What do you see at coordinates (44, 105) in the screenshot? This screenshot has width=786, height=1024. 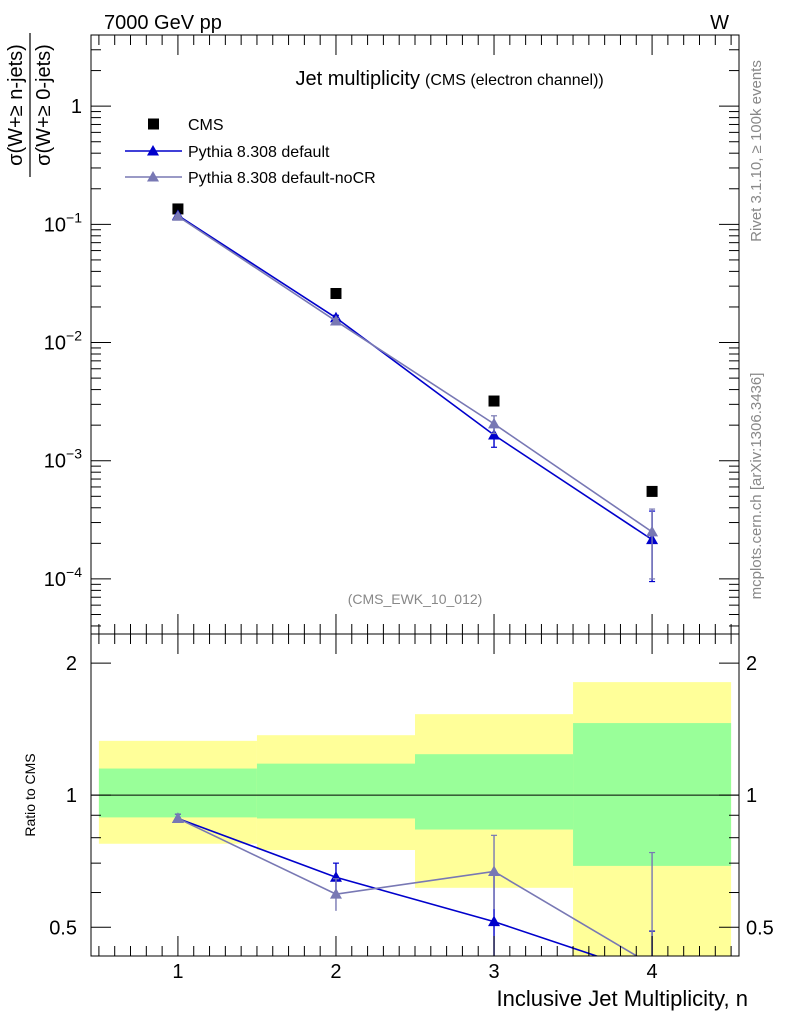 I see `ylabel-denominator: σ(W+≥ 0-jets)` at bounding box center [44, 105].